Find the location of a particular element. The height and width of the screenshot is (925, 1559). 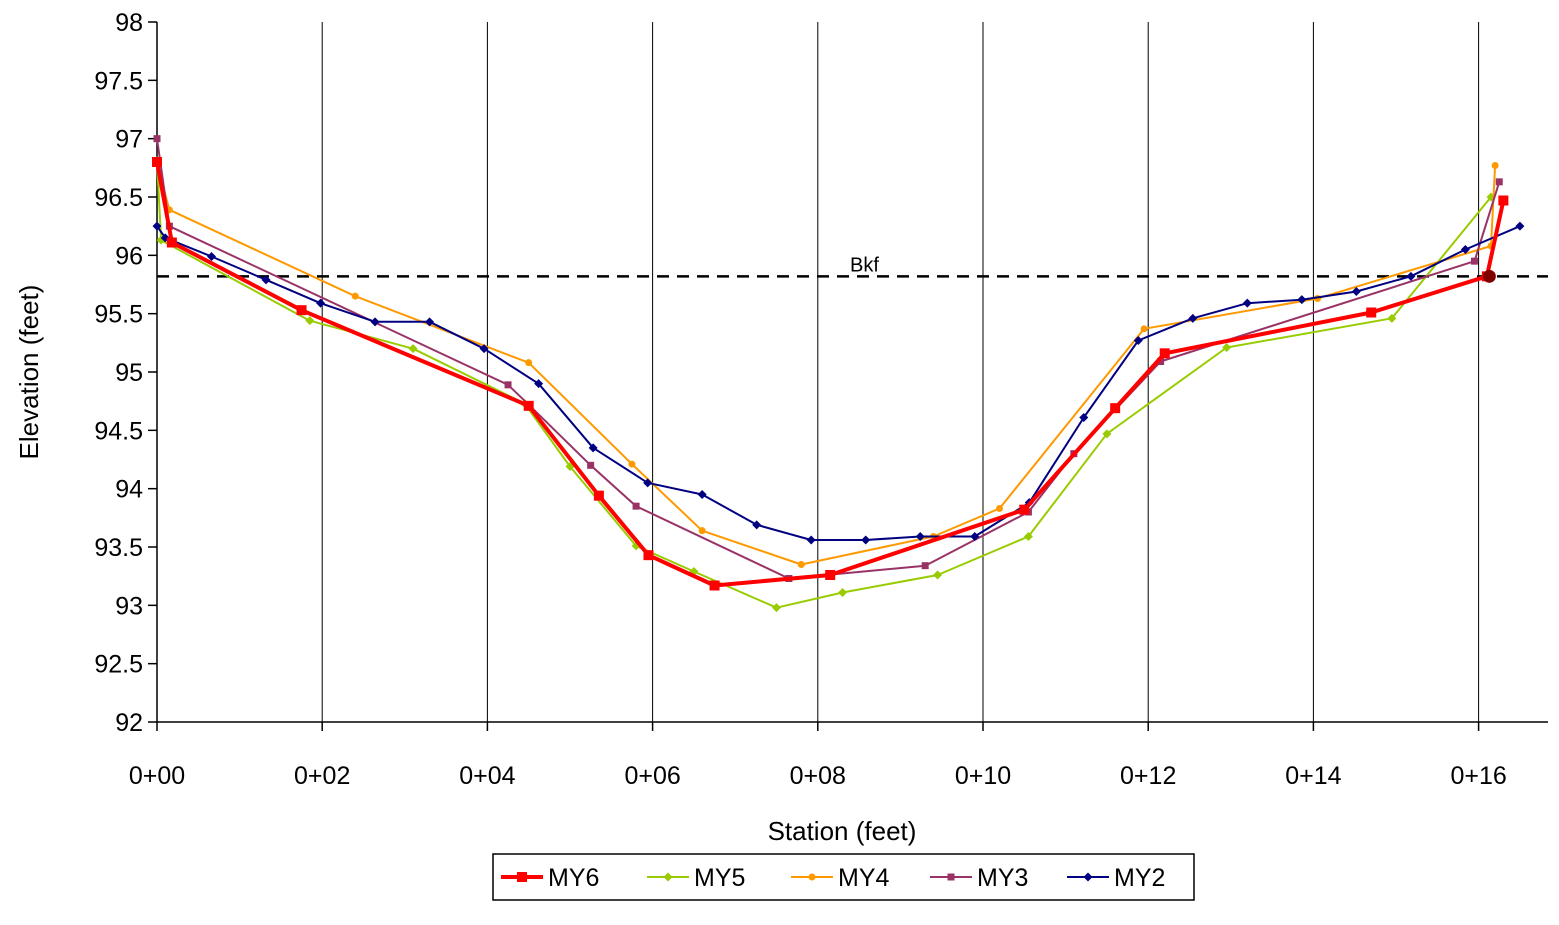

y-tick-label: 96.5 is located at coordinates (118, 198).